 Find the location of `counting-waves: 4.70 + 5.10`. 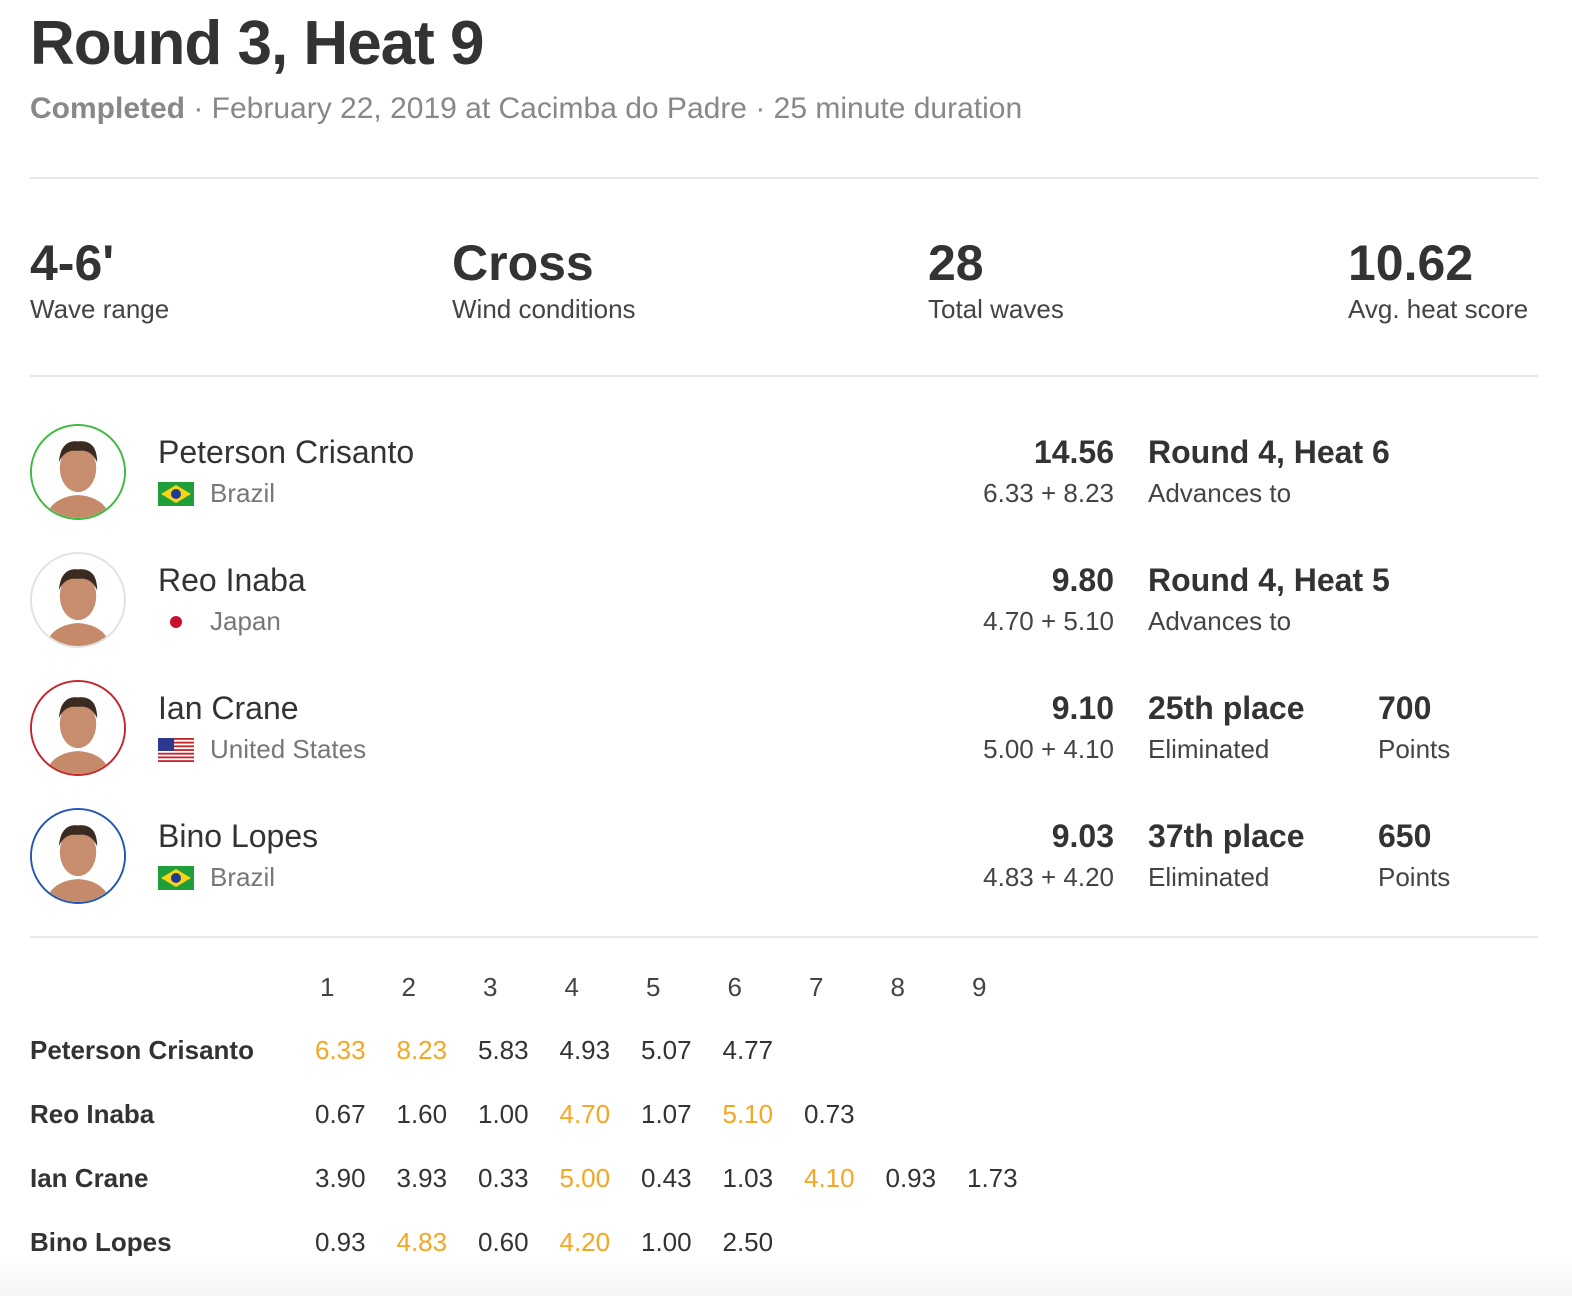

counting-waves: 4.70 + 5.10 is located at coordinates (1048, 621).